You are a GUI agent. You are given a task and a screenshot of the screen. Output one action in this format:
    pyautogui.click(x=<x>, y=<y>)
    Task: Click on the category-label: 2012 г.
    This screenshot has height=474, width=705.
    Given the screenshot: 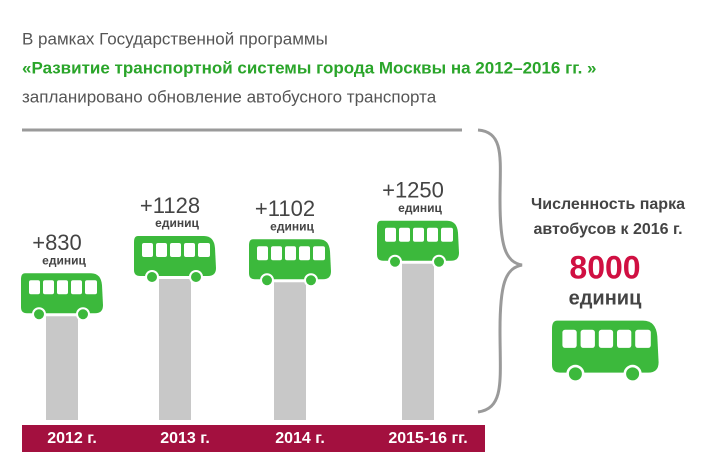 What is the action you would take?
    pyautogui.click(x=72, y=438)
    